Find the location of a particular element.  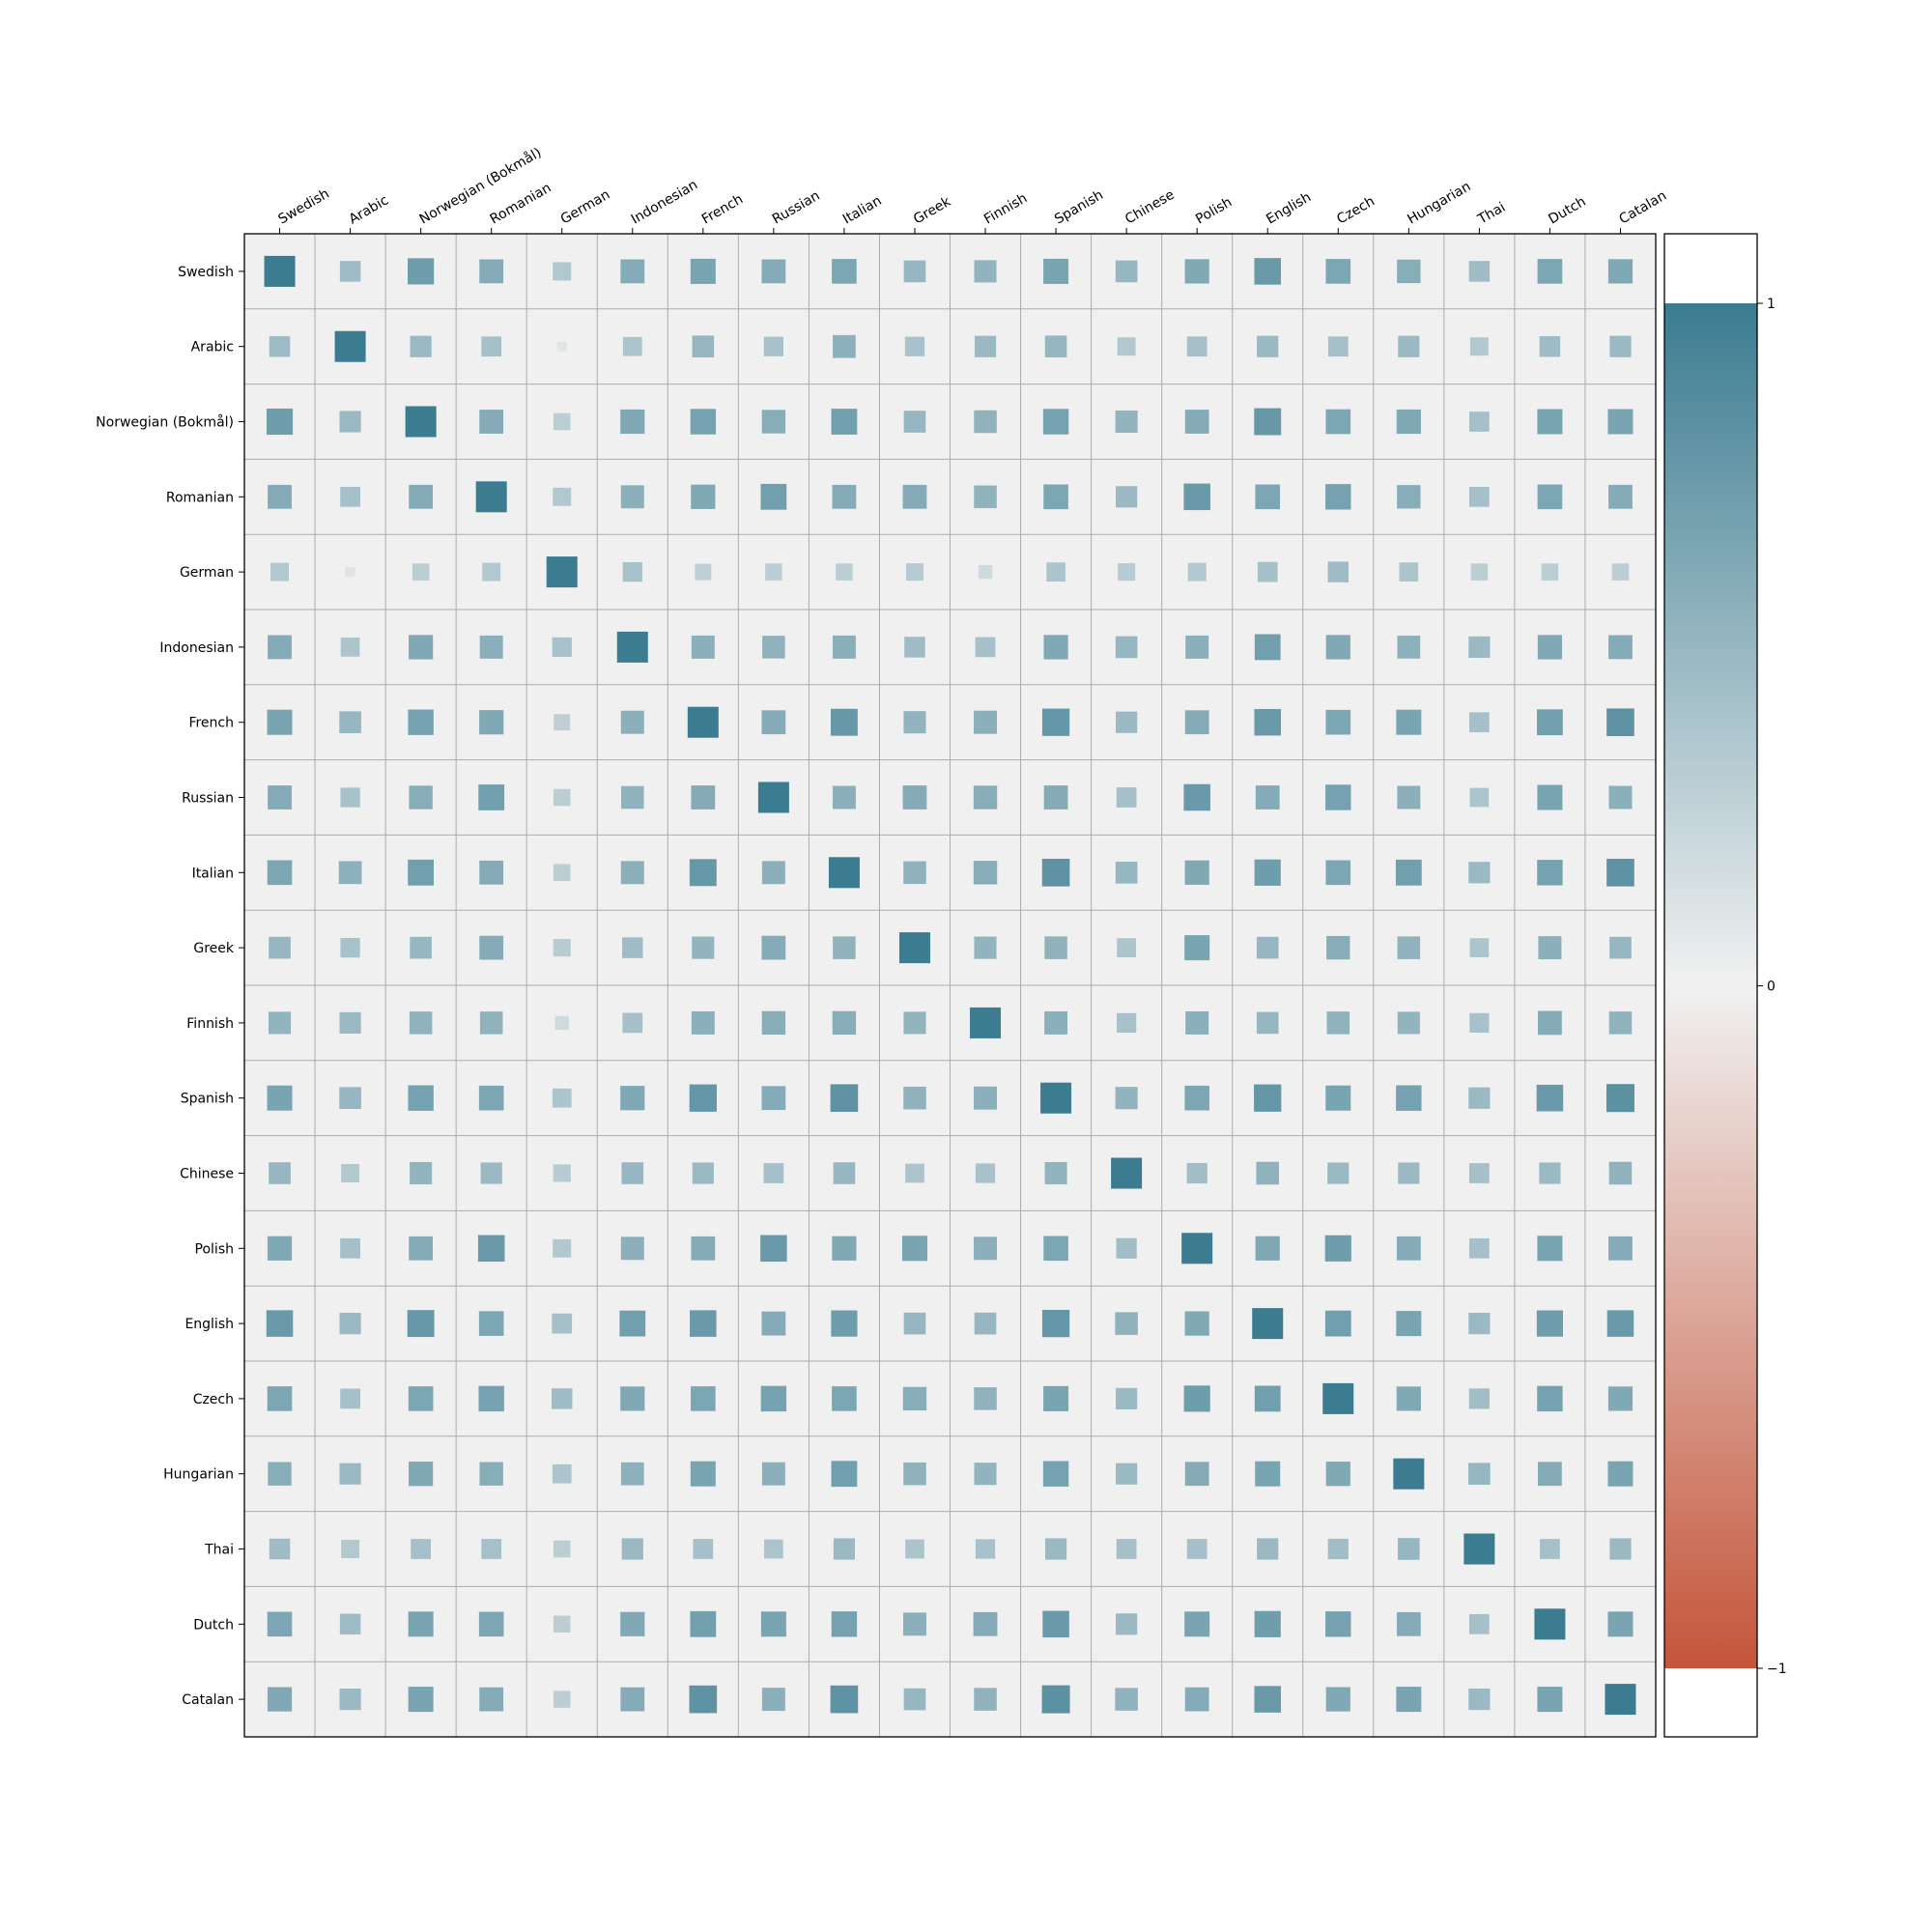

colorbar-tick-label: −1 is located at coordinates (1777, 1669).